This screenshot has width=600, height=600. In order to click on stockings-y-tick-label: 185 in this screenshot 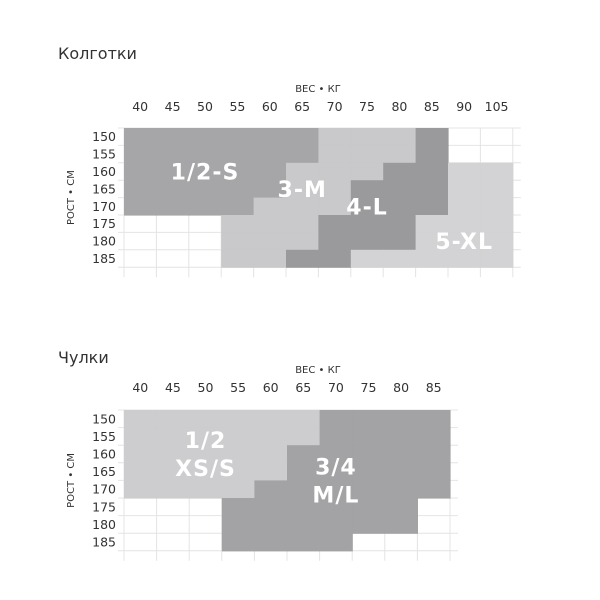, I will do `click(104, 542)`.